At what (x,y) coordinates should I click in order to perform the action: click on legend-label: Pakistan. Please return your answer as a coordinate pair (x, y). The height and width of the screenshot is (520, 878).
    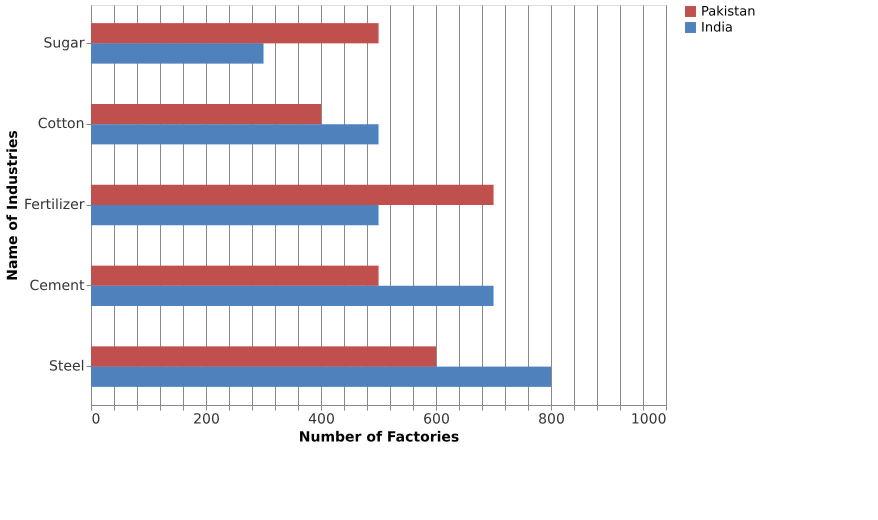
    Looking at the image, I should click on (728, 12).